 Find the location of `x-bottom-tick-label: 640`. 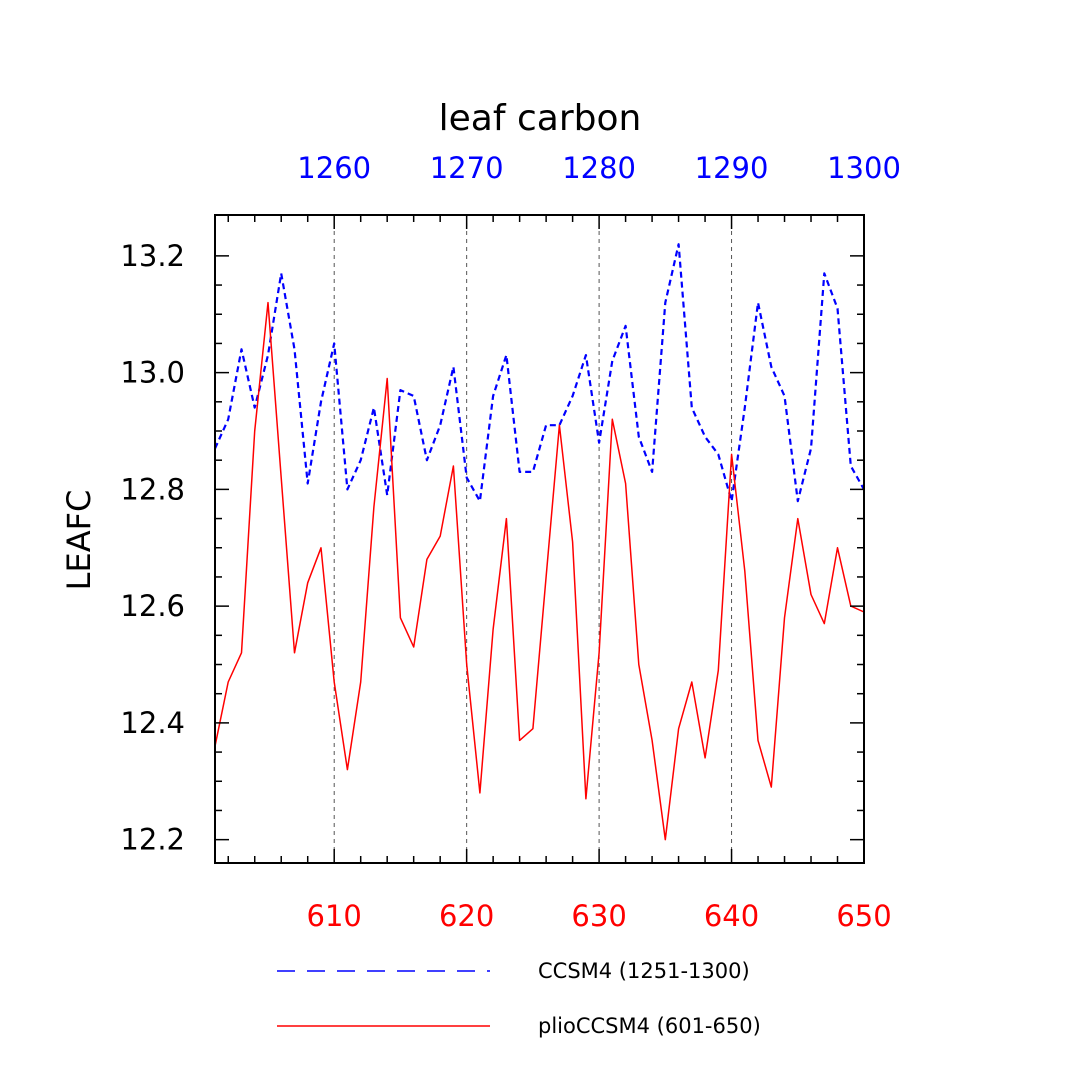

x-bottom-tick-label: 640 is located at coordinates (731, 916).